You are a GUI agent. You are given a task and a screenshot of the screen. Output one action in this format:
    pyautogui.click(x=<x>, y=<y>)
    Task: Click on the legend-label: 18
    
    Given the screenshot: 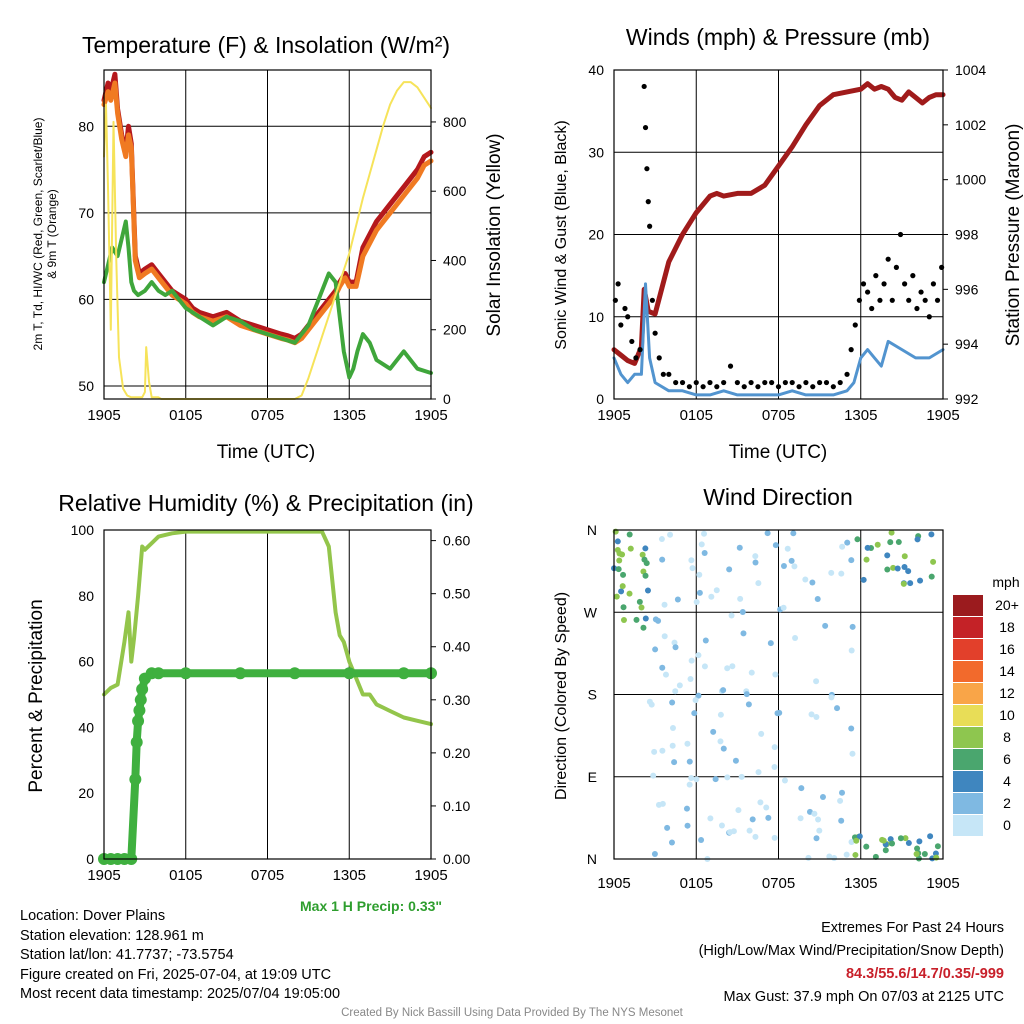 What is the action you would take?
    pyautogui.click(x=1007, y=627)
    